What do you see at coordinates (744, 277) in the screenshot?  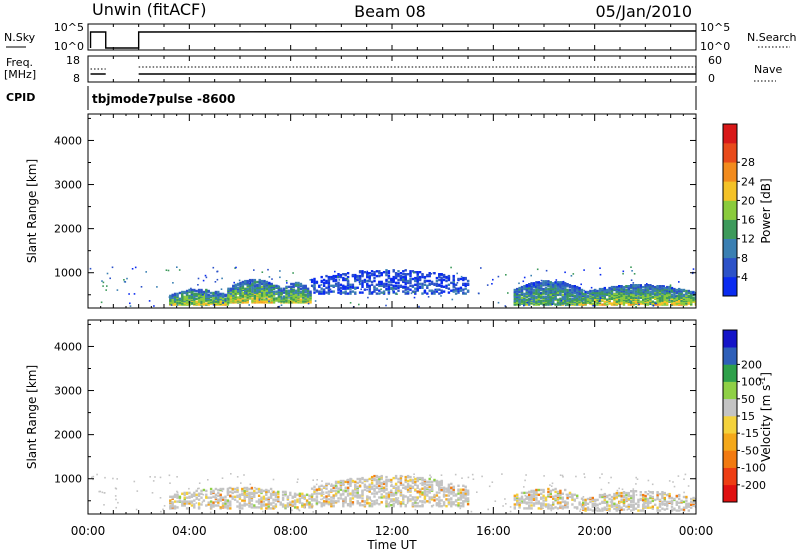 I see `power-colorbar-tick: 4` at bounding box center [744, 277].